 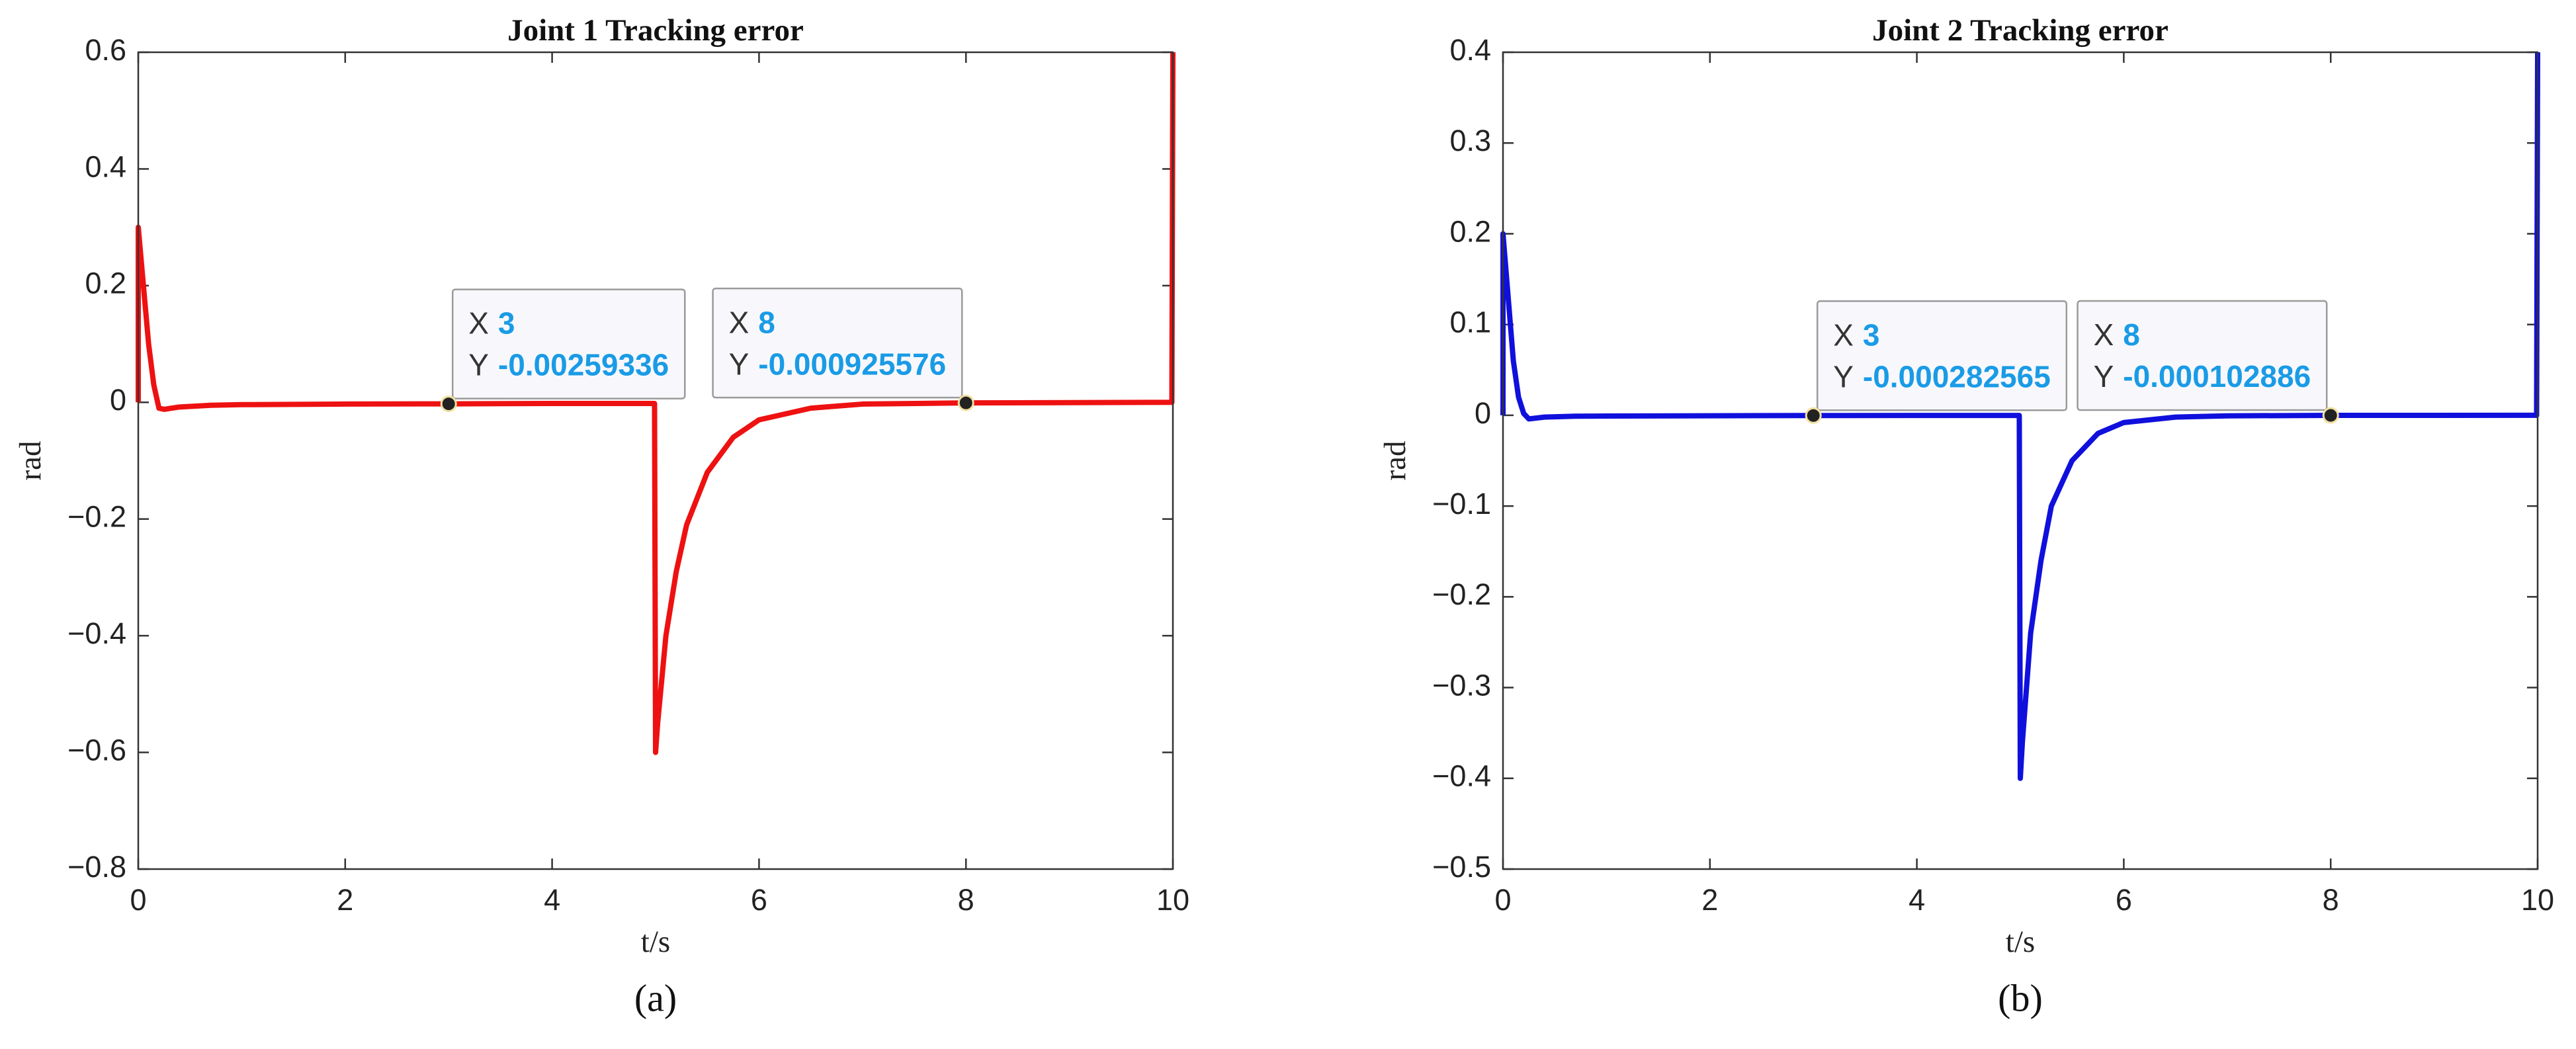 I want to click on y-tick-label: −0.8, so click(x=96, y=867).